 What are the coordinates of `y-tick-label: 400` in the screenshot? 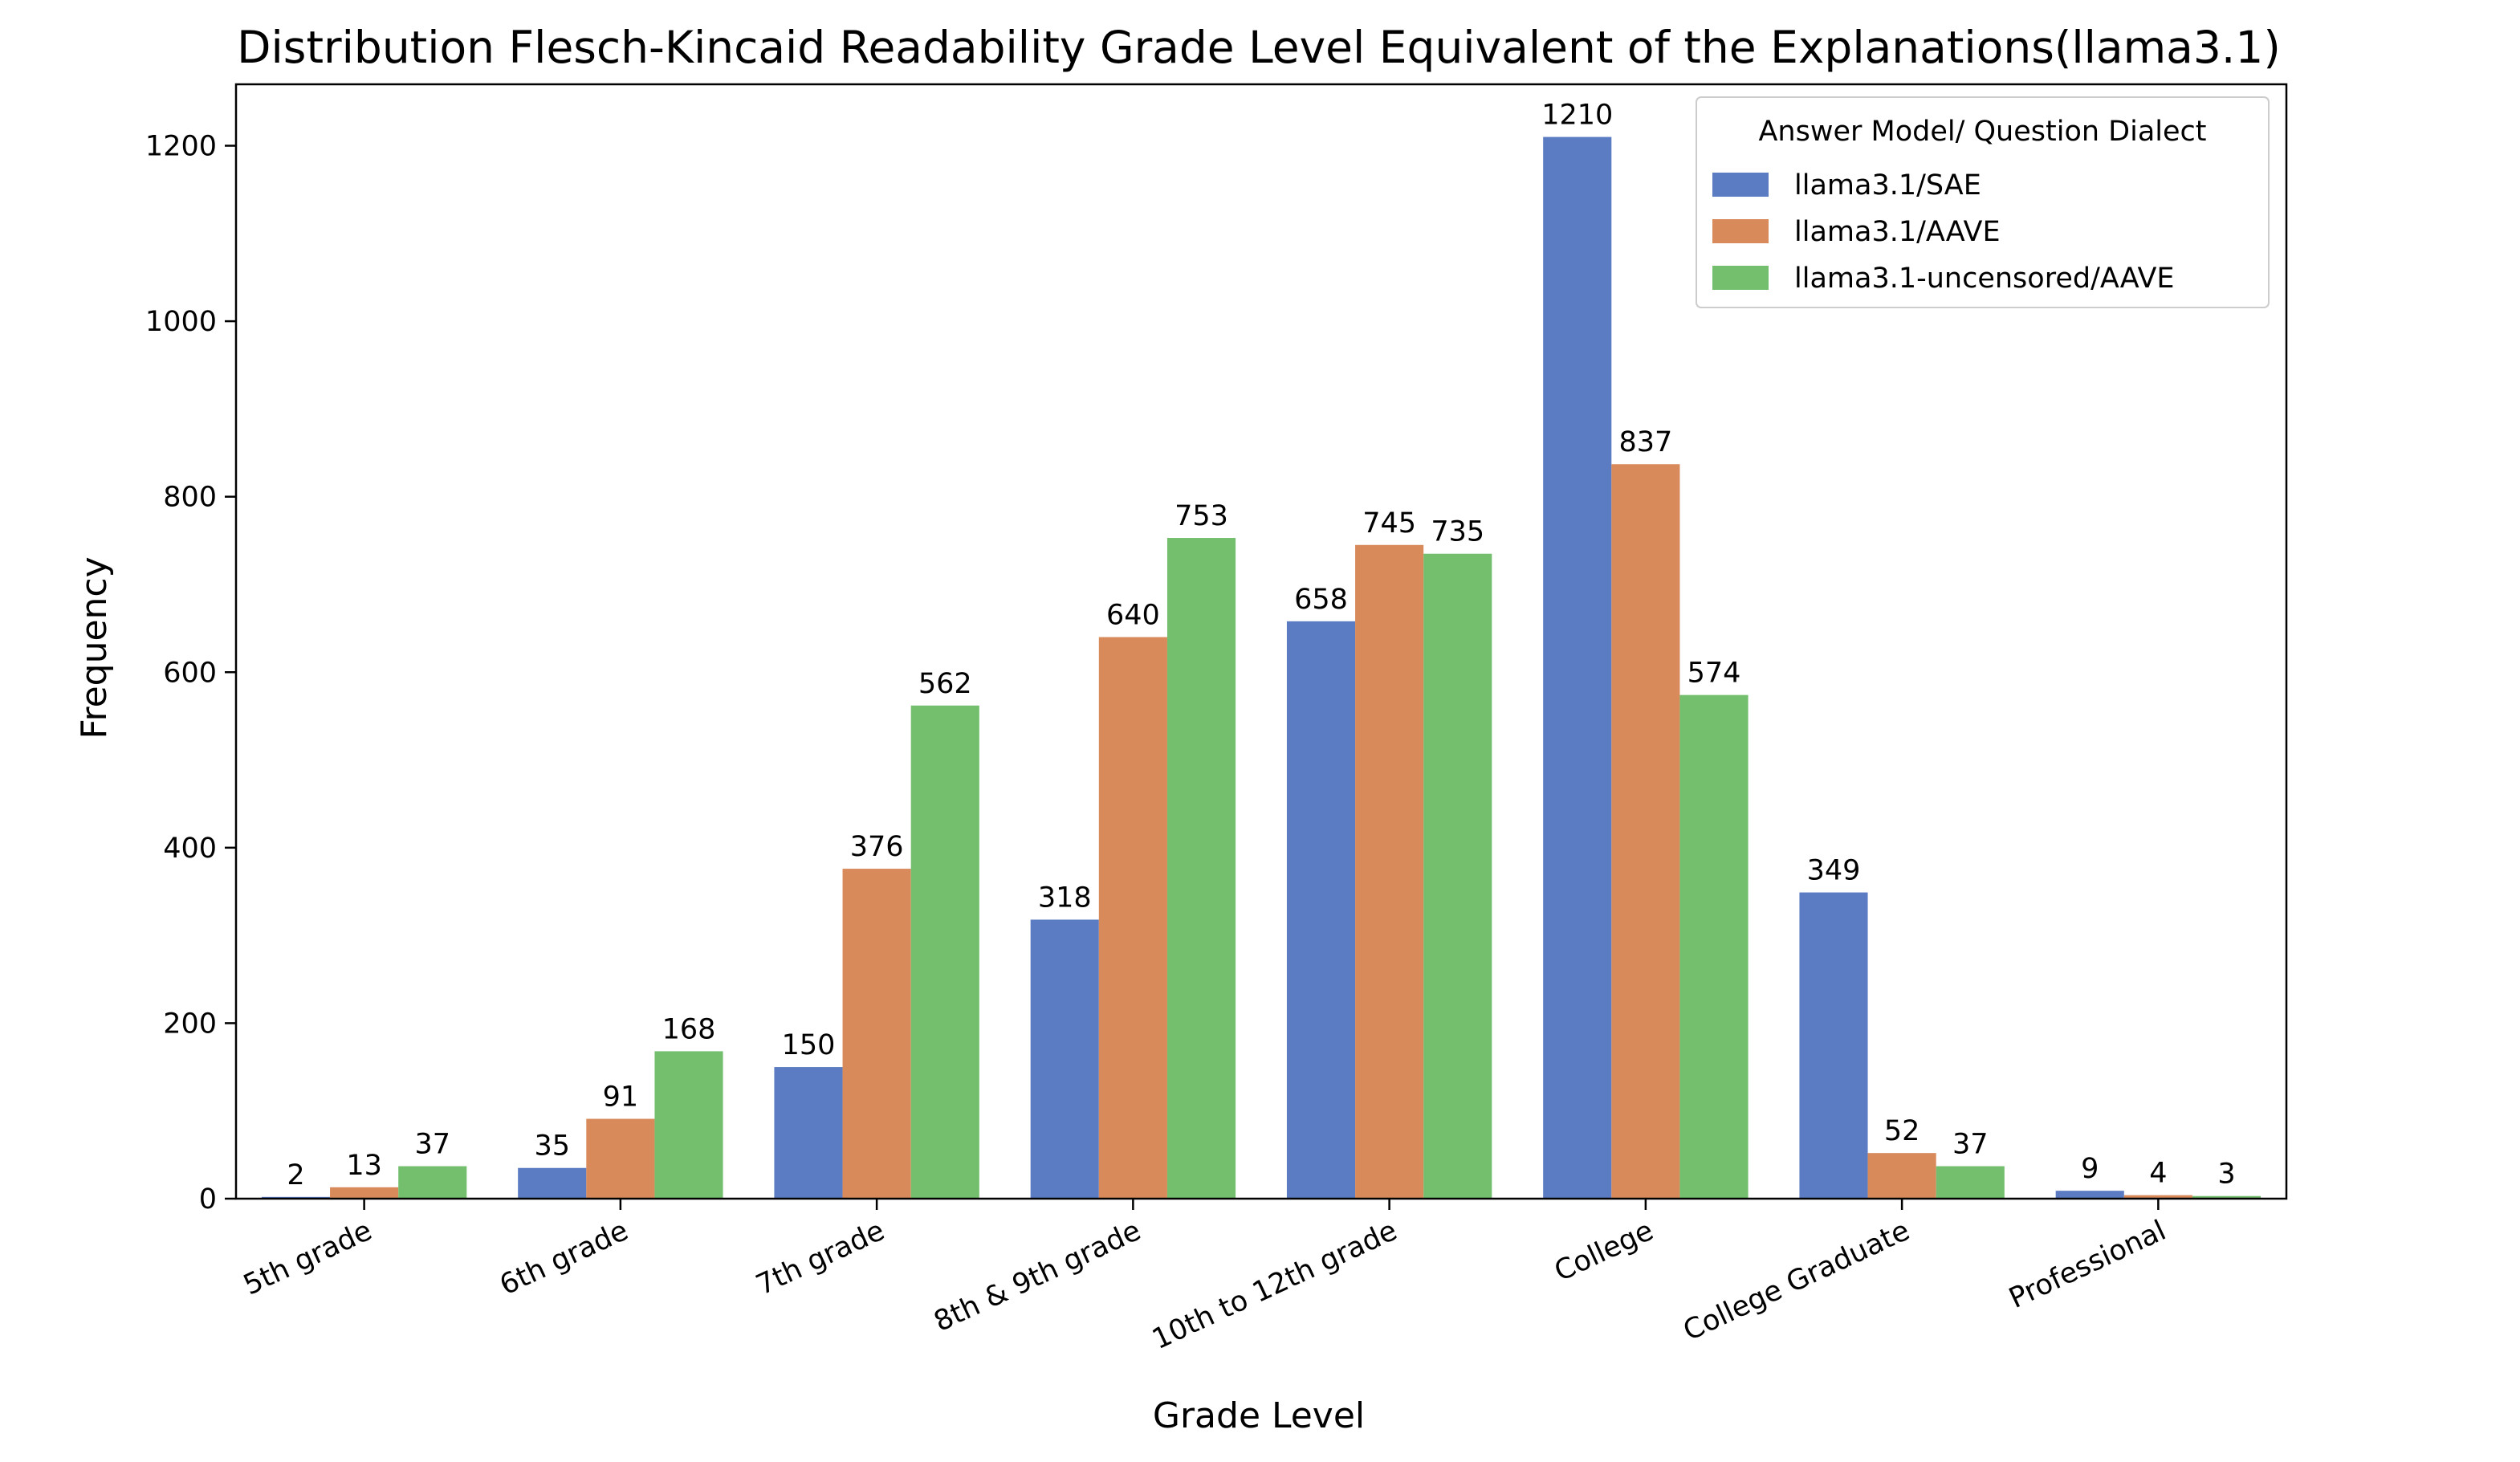 It's located at (190, 849).